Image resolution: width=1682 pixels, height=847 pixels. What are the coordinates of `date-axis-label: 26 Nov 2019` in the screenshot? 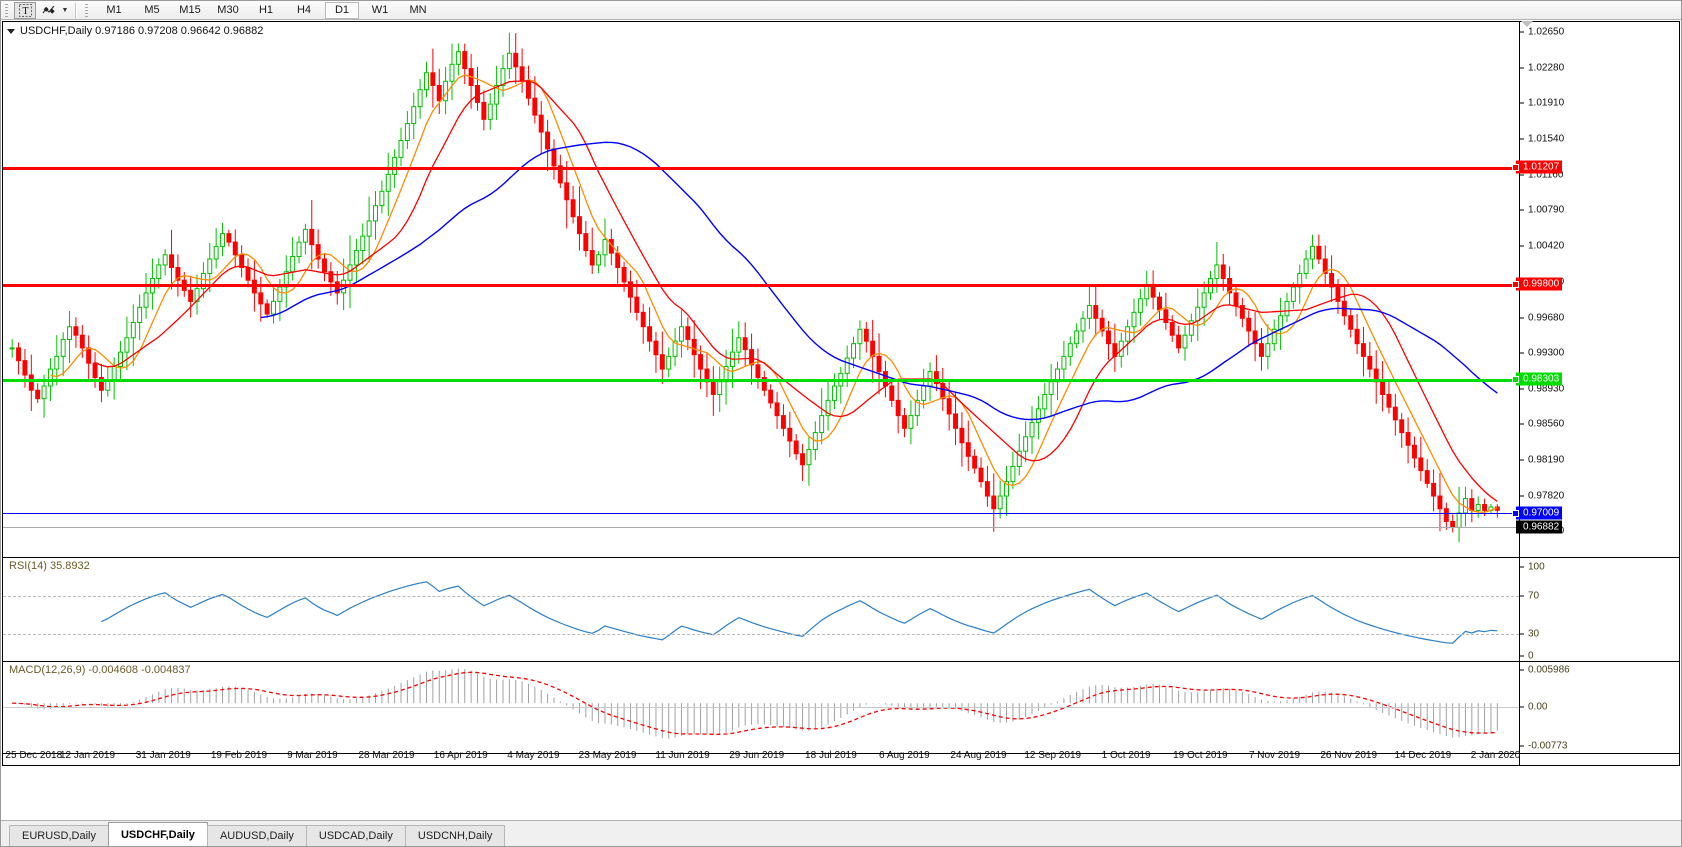 It's located at (1349, 755).